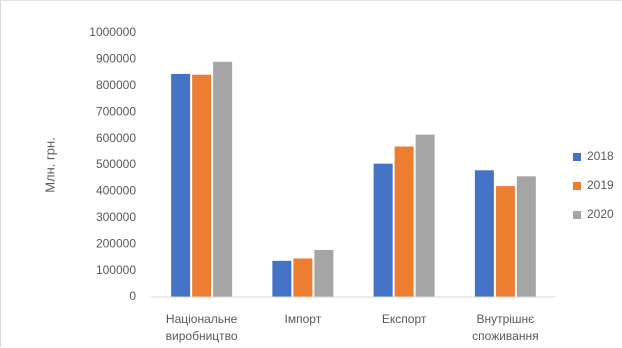  What do you see at coordinates (112, 32) in the screenshot?
I see `y-tick-label: 1000000` at bounding box center [112, 32].